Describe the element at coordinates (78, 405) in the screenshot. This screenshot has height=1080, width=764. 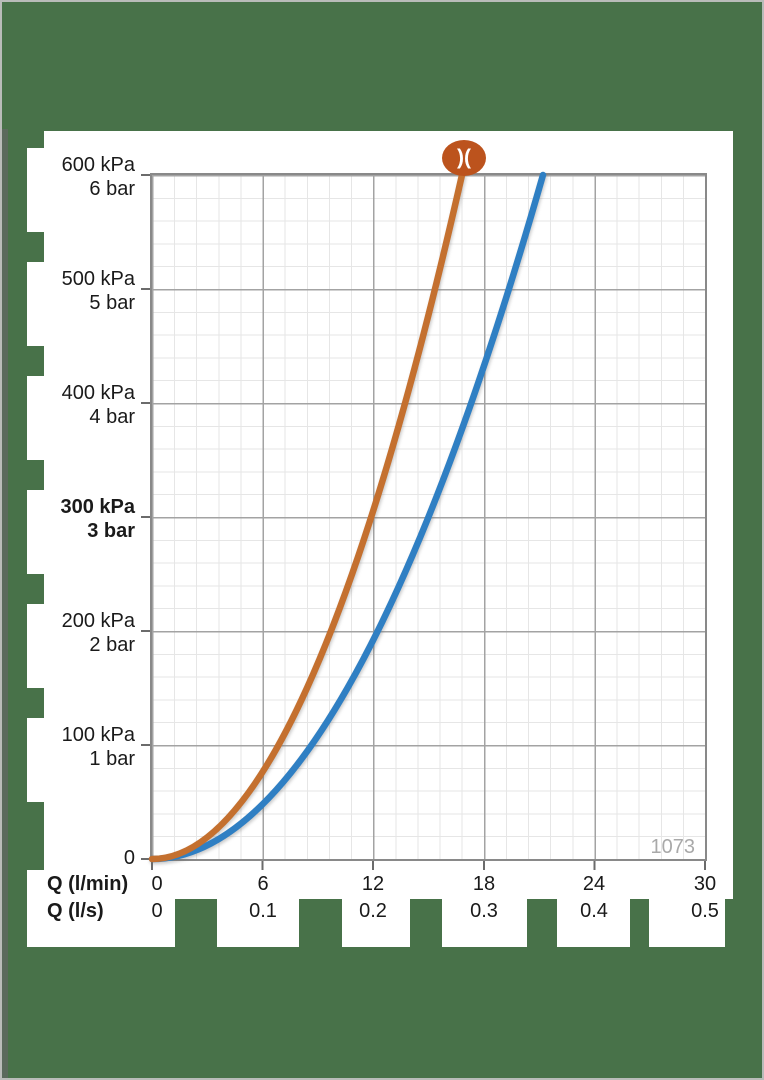
I see `y-axis-label-400: 400 kPa 4 bar` at that location.